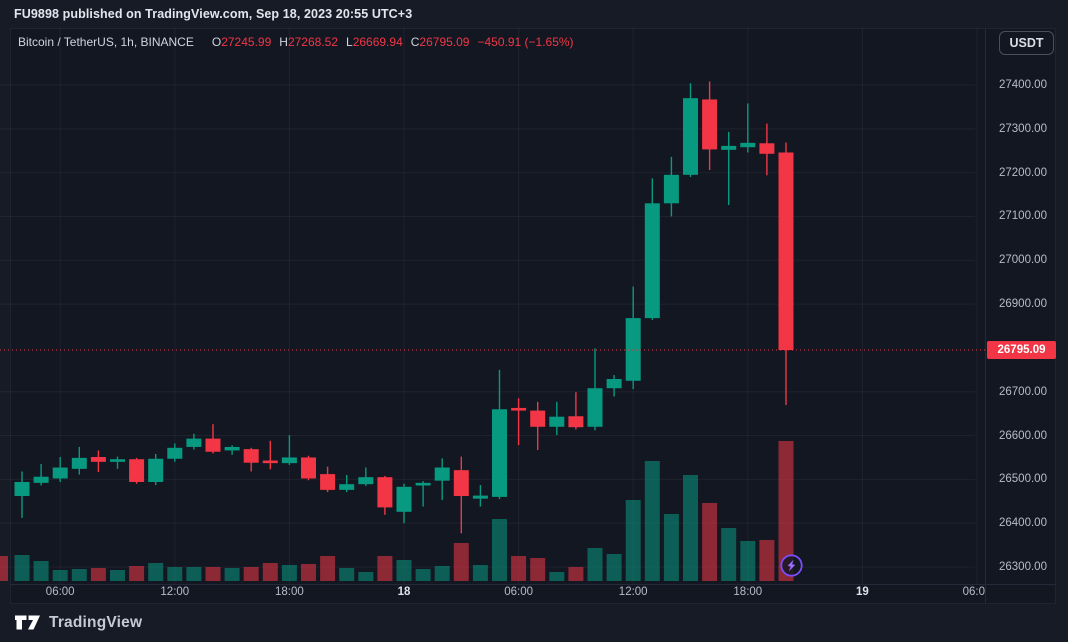  Describe the element at coordinates (404, 592) in the screenshot. I see `time-tick-label: 18` at that location.